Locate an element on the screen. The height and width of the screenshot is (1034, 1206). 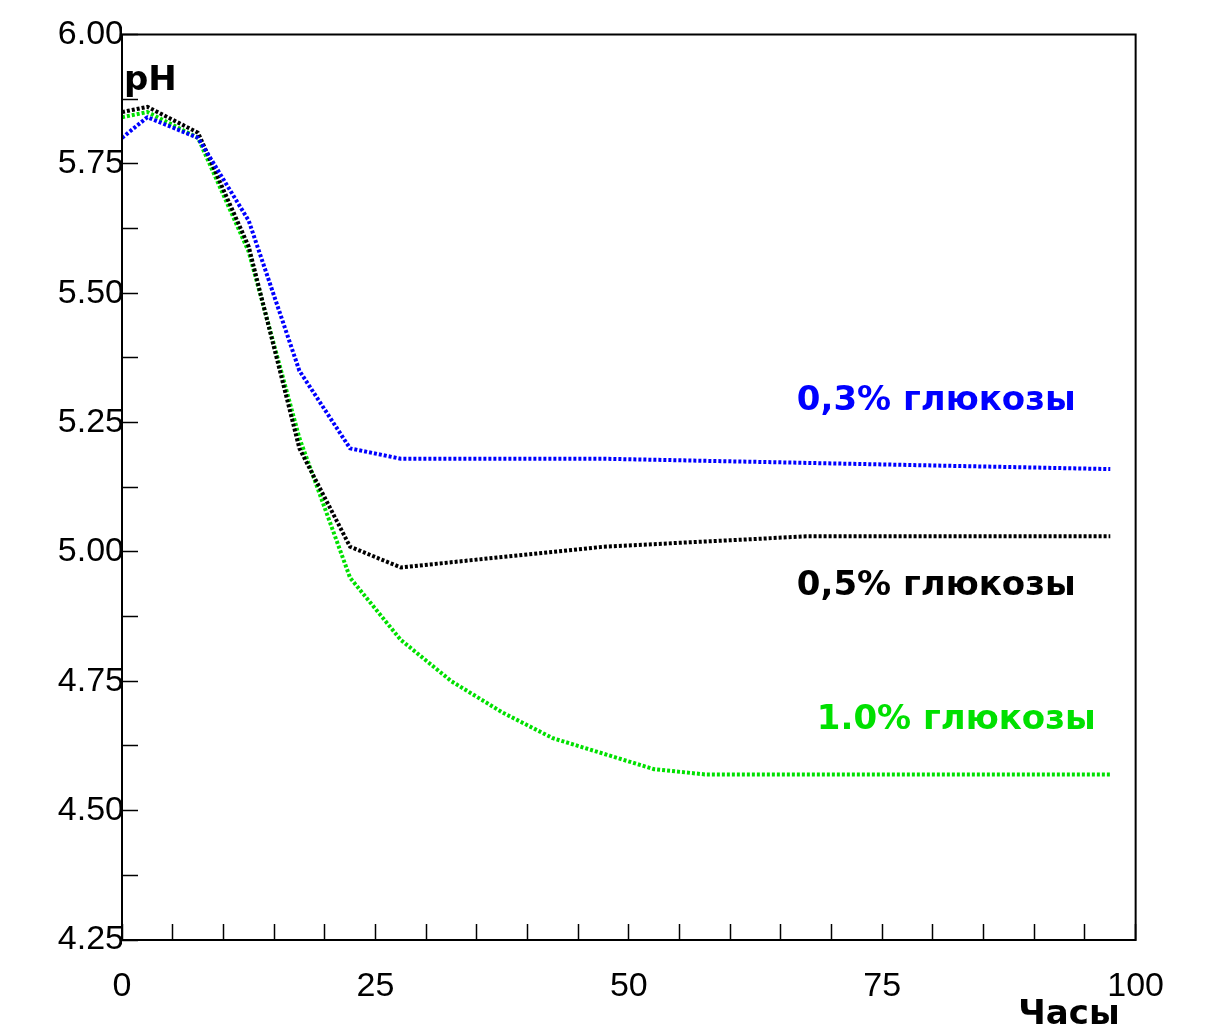
x-tick-label: 0 is located at coordinates (122, 983).